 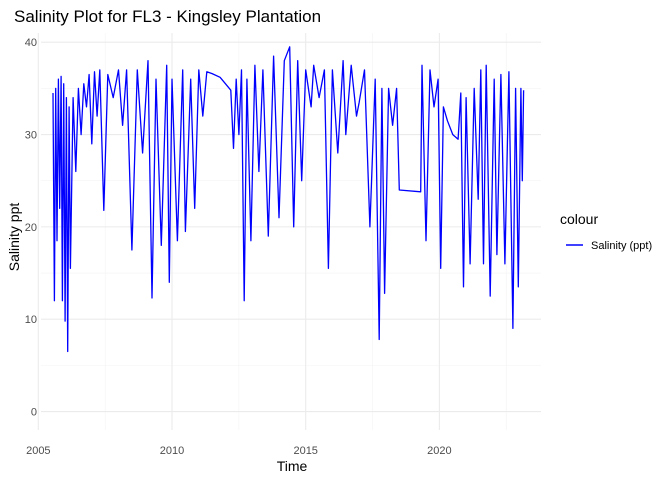 What do you see at coordinates (606, 231) in the screenshot?
I see `legend: colour Salinity (ppt)` at bounding box center [606, 231].